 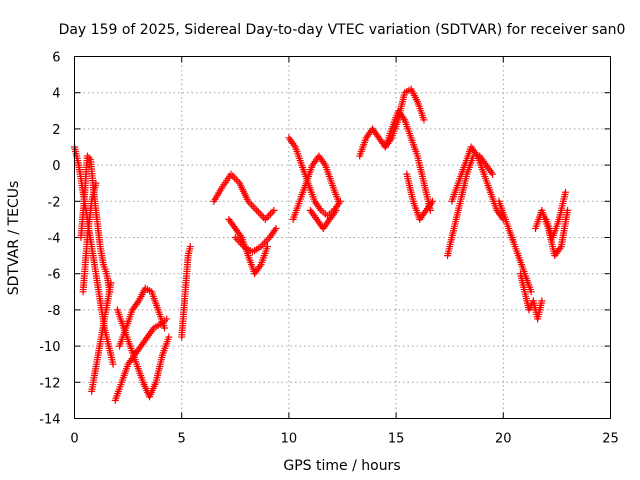 What do you see at coordinates (323, 219) in the screenshot?
I see `series-arc-5c` at bounding box center [323, 219].